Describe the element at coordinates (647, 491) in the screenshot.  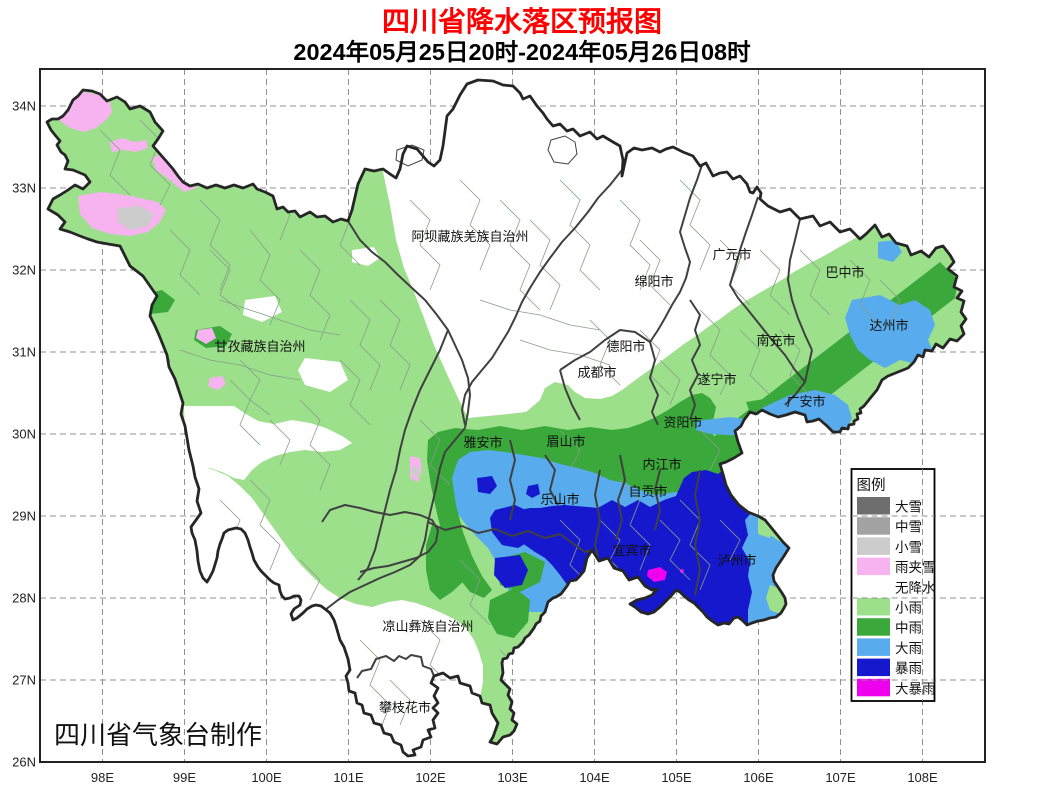
I see `svg-text: 自贡市` at that location.